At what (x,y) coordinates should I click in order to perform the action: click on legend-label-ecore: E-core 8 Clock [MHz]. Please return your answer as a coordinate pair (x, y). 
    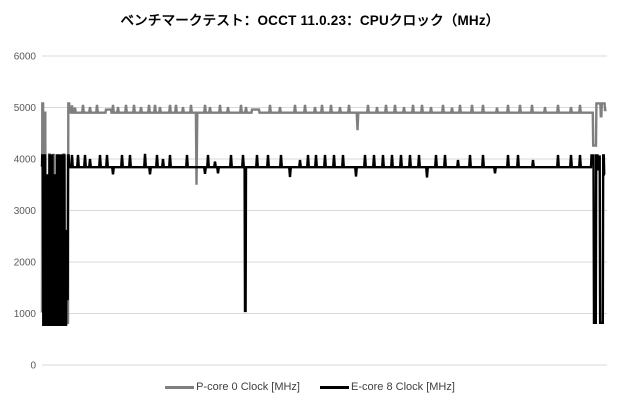
    Looking at the image, I should click on (403, 387).